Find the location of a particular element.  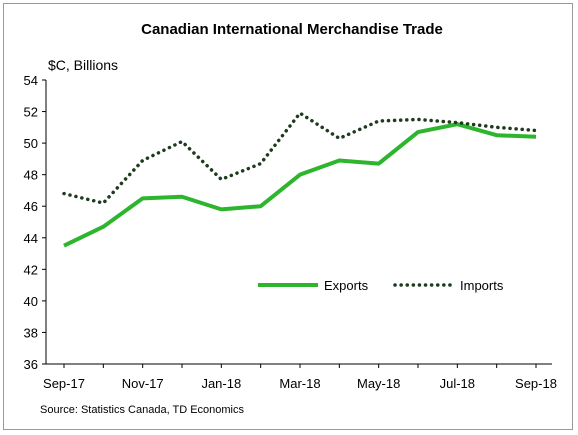

x-tick-label: Nov-17 is located at coordinates (143, 383).